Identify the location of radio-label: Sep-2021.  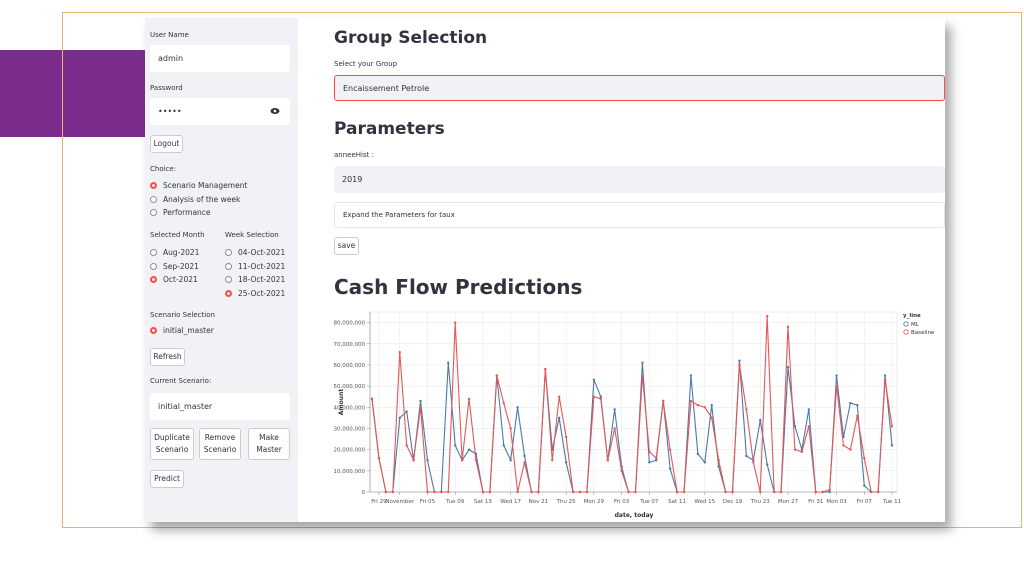
(181, 266).